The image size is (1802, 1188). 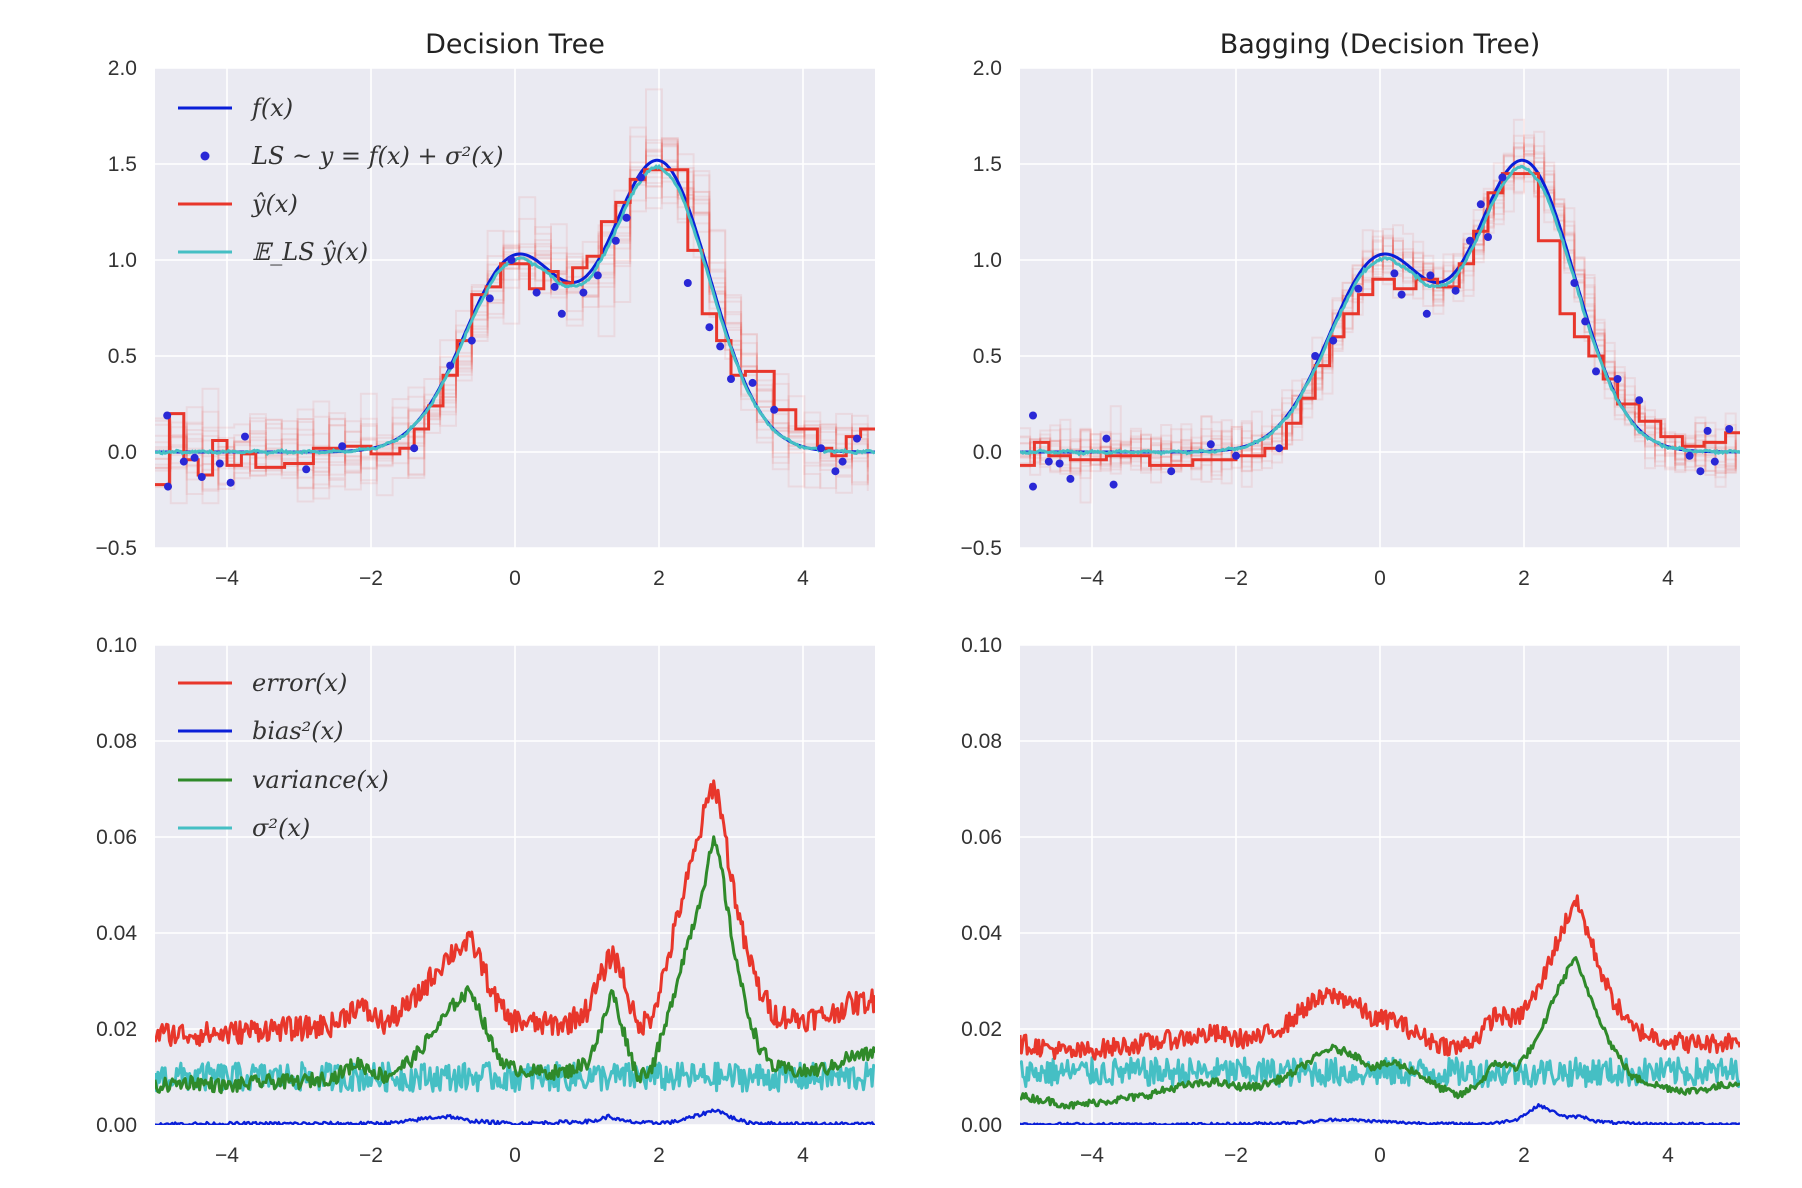 I want to click on legend-entry-ls: LS ~ y = f(x) + σ²(x), so click(x=351, y=156).